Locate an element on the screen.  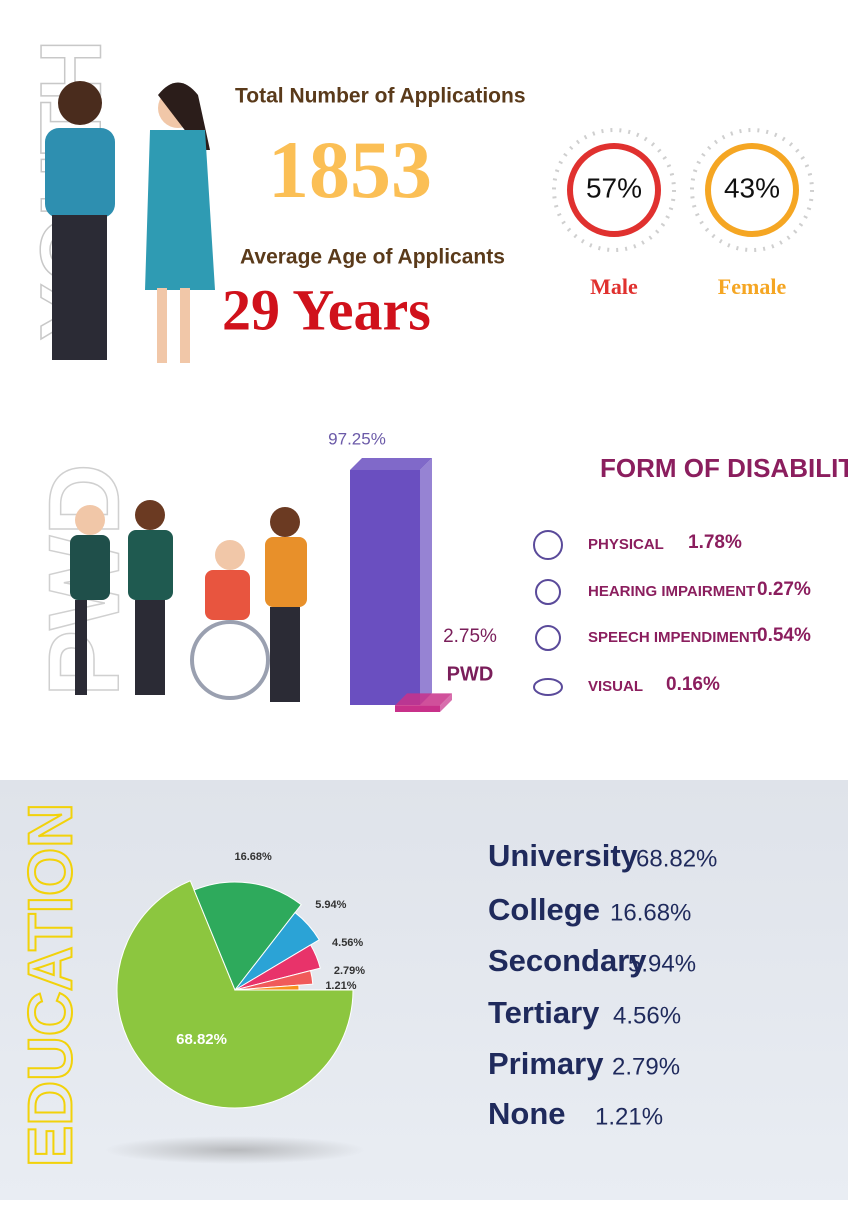
list-value: 1.78% is located at coordinates (715, 542).